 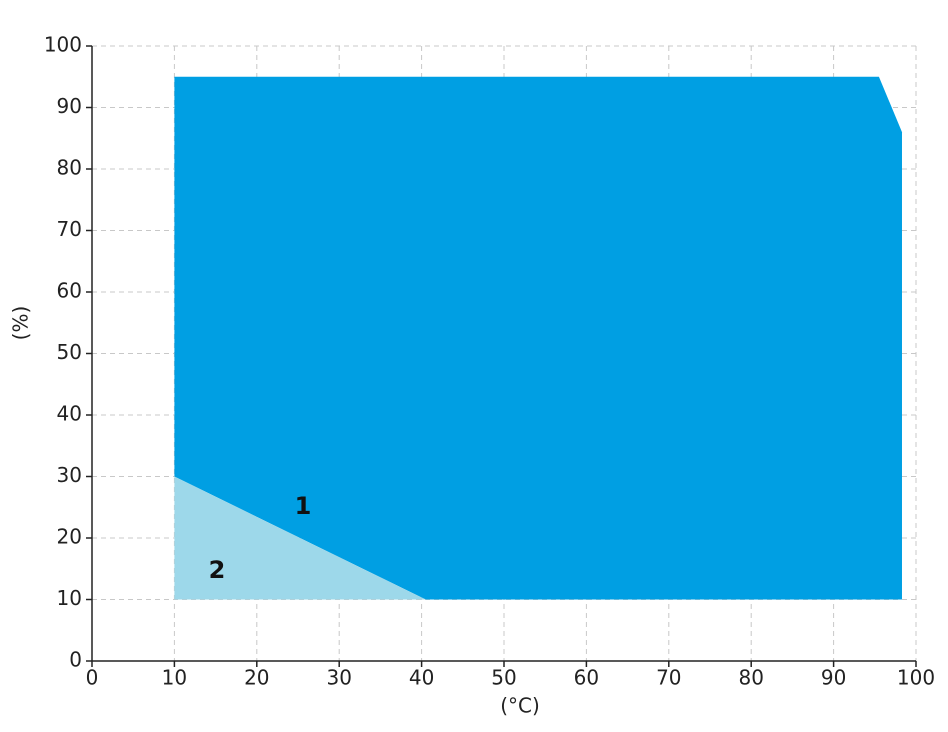 I want to click on x-tick-label: 60, so click(x=586, y=678).